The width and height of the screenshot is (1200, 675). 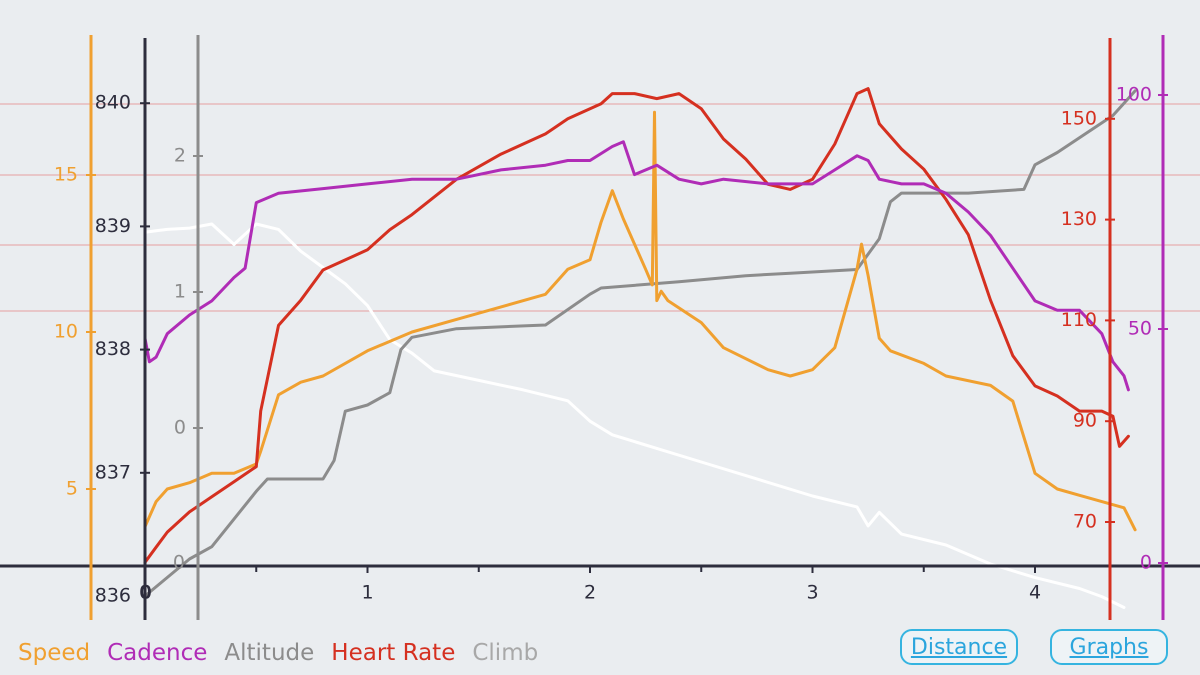 What do you see at coordinates (113, 226) in the screenshot?
I see `altitude-tick-label: 839` at bounding box center [113, 226].